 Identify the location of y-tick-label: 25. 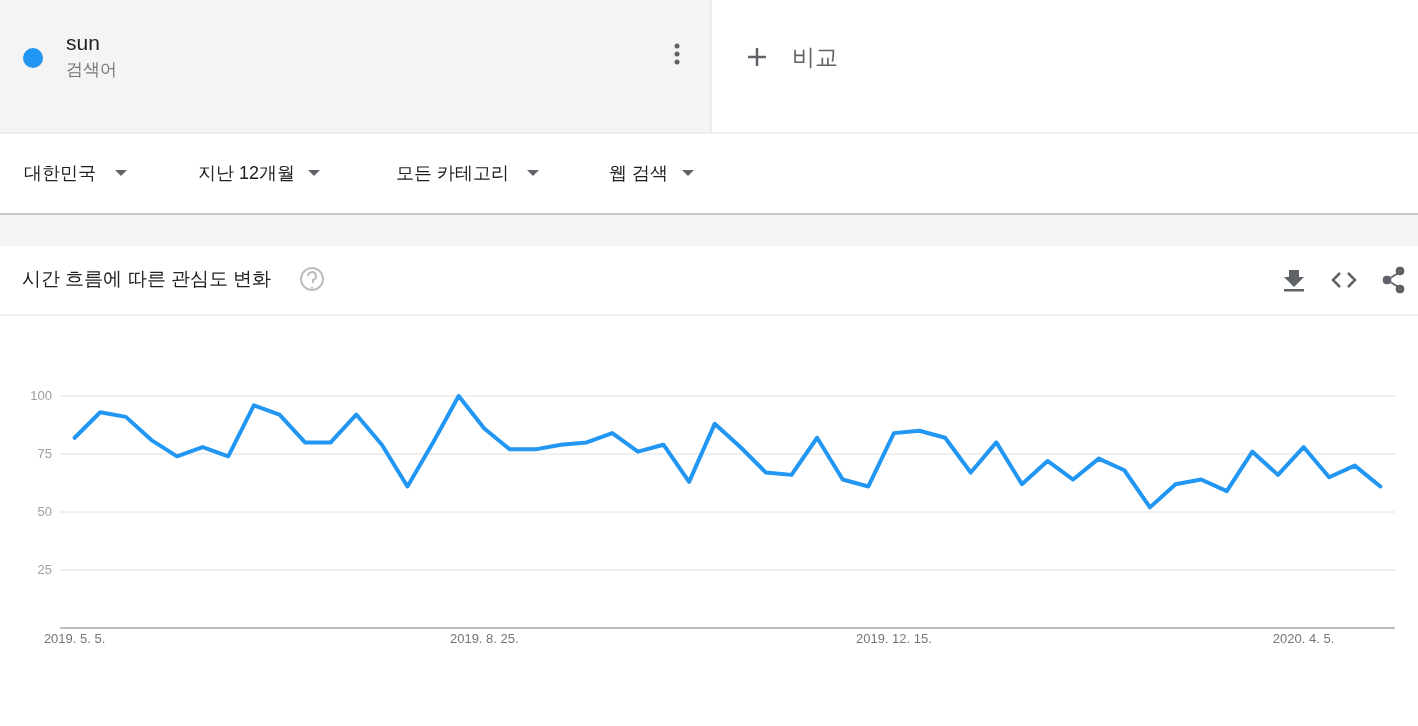
(44, 569).